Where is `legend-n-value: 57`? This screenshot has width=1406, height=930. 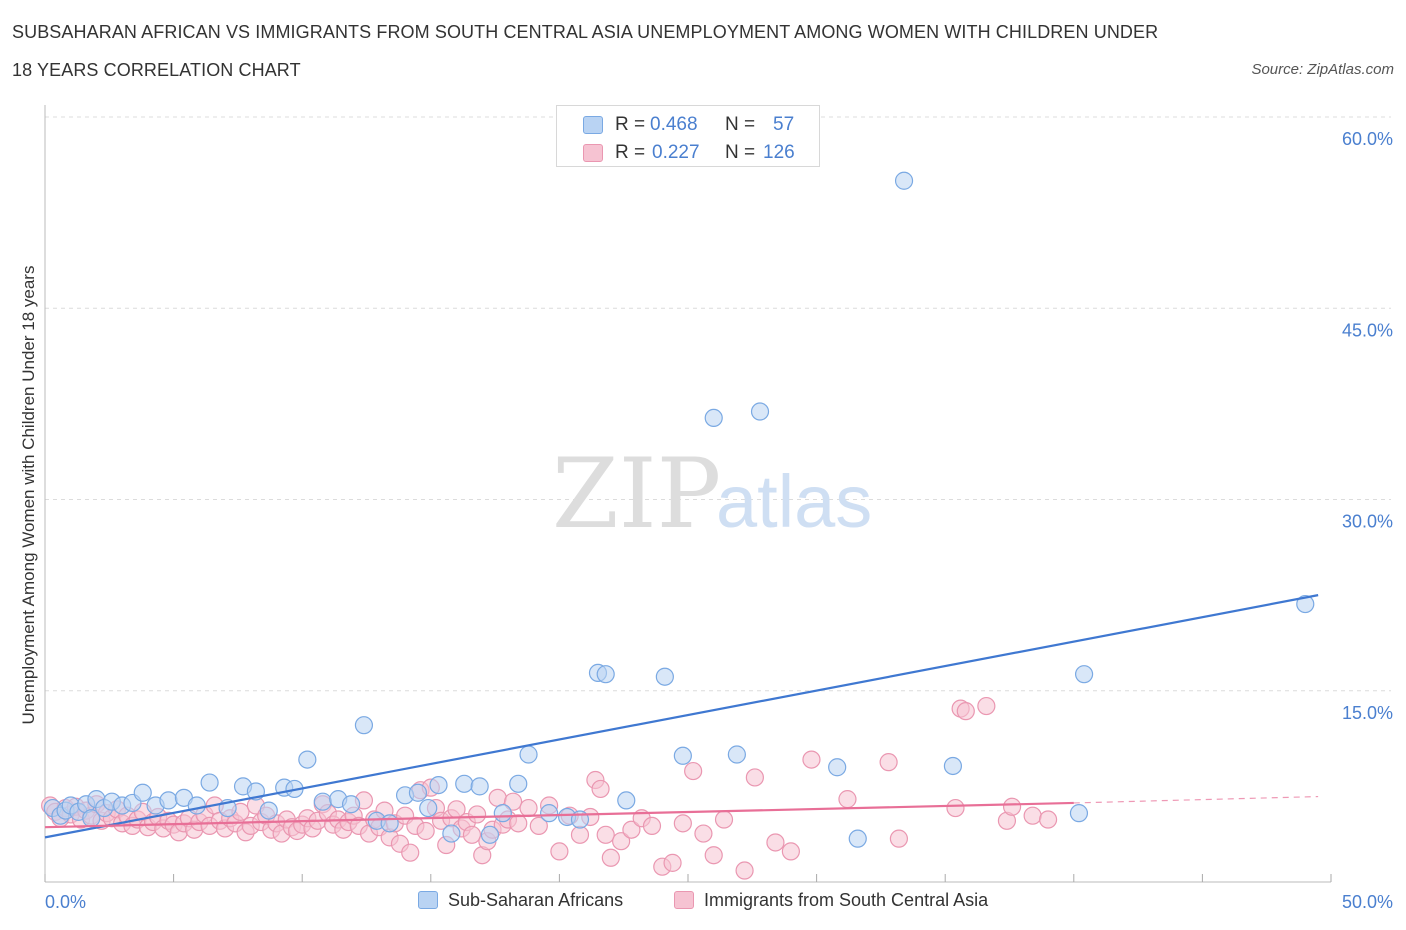 legend-n-value: 57 is located at coordinates (784, 124).